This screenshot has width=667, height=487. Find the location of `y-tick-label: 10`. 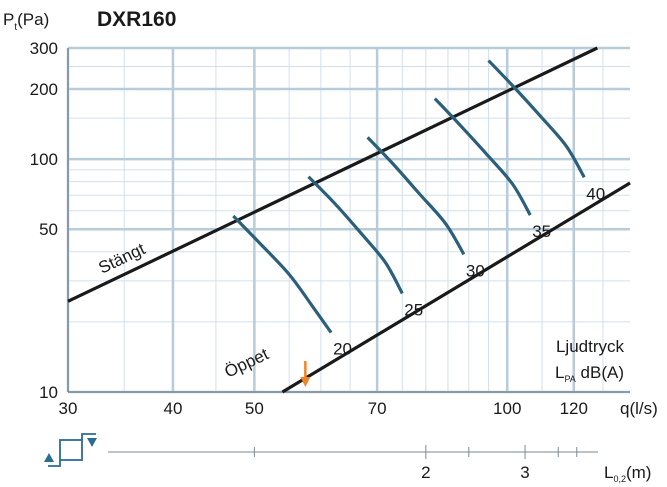

y-tick-label: 10 is located at coordinates (48, 392).